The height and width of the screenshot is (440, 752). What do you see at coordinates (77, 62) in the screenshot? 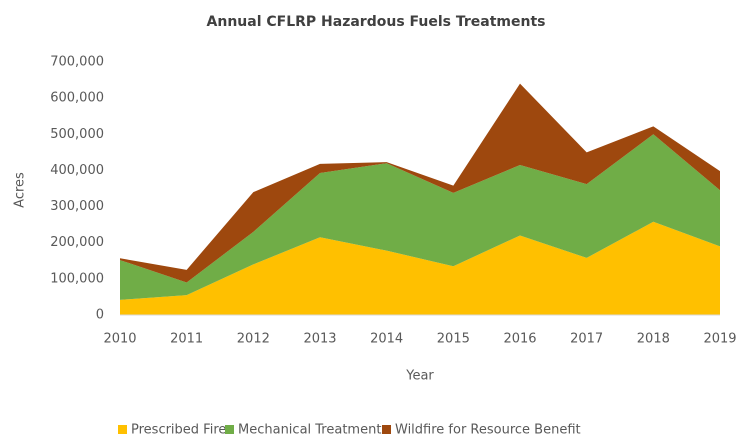
I see `y-tick-label: 700,000` at bounding box center [77, 62].